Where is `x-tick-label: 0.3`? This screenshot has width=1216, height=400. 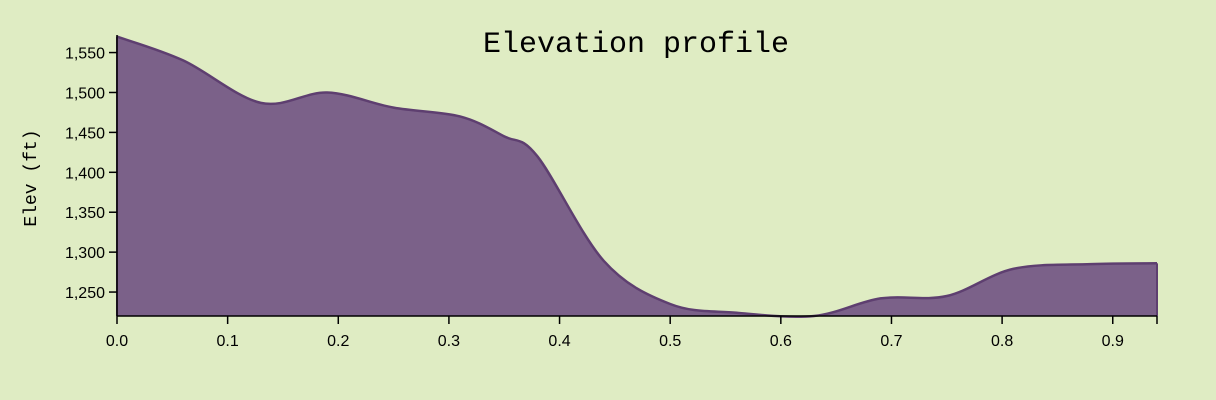
x-tick-label: 0.3 is located at coordinates (449, 341).